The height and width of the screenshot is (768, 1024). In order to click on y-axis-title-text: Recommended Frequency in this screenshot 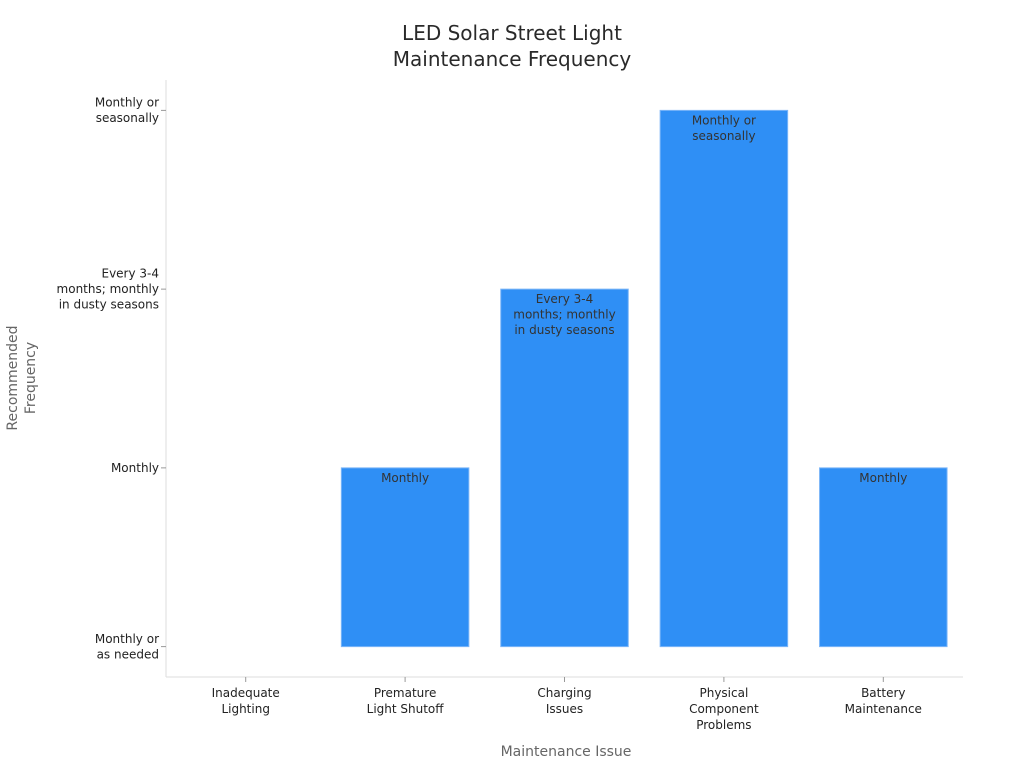, I will do `click(22, 377)`.